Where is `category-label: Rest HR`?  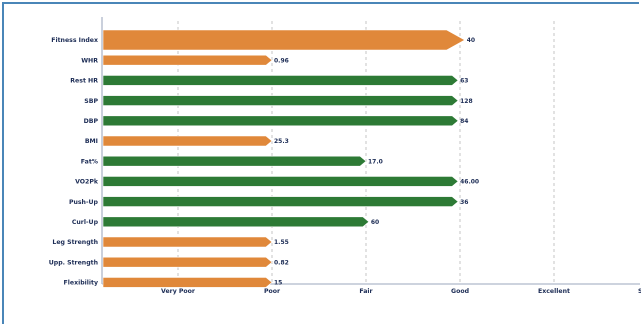
category-label: Rest HR is located at coordinates (84, 81).